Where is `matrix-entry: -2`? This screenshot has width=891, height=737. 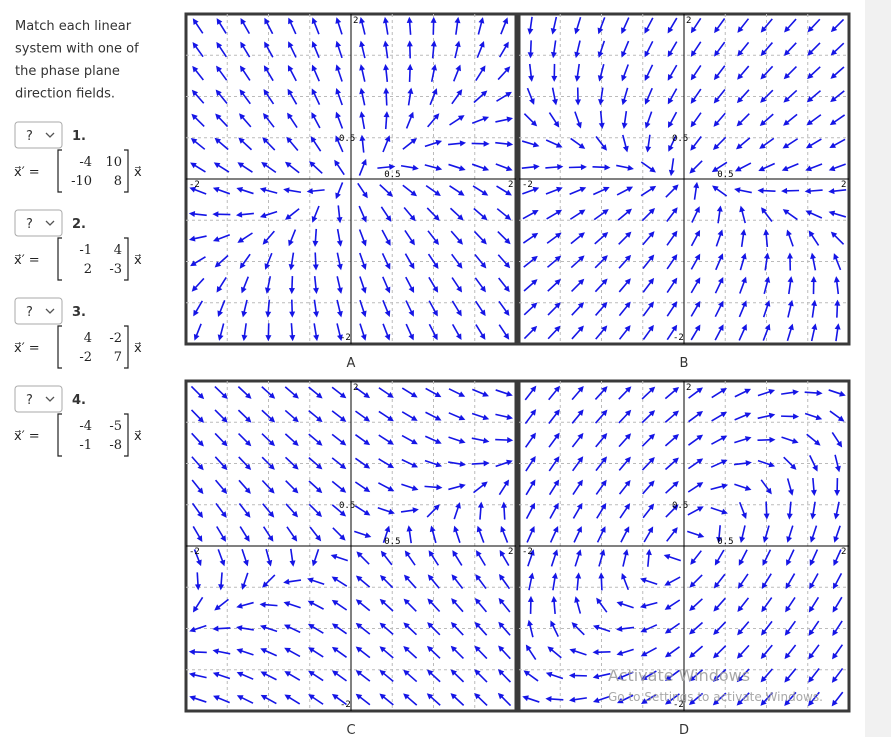
matrix-entry: -2 is located at coordinates (85, 357).